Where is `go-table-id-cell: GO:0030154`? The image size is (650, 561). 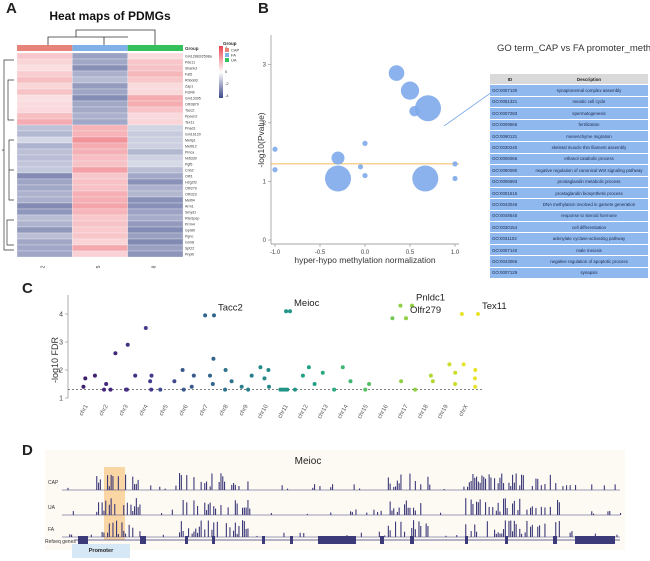
go-table-id-cell: GO:0030154 is located at coordinates (510, 227).